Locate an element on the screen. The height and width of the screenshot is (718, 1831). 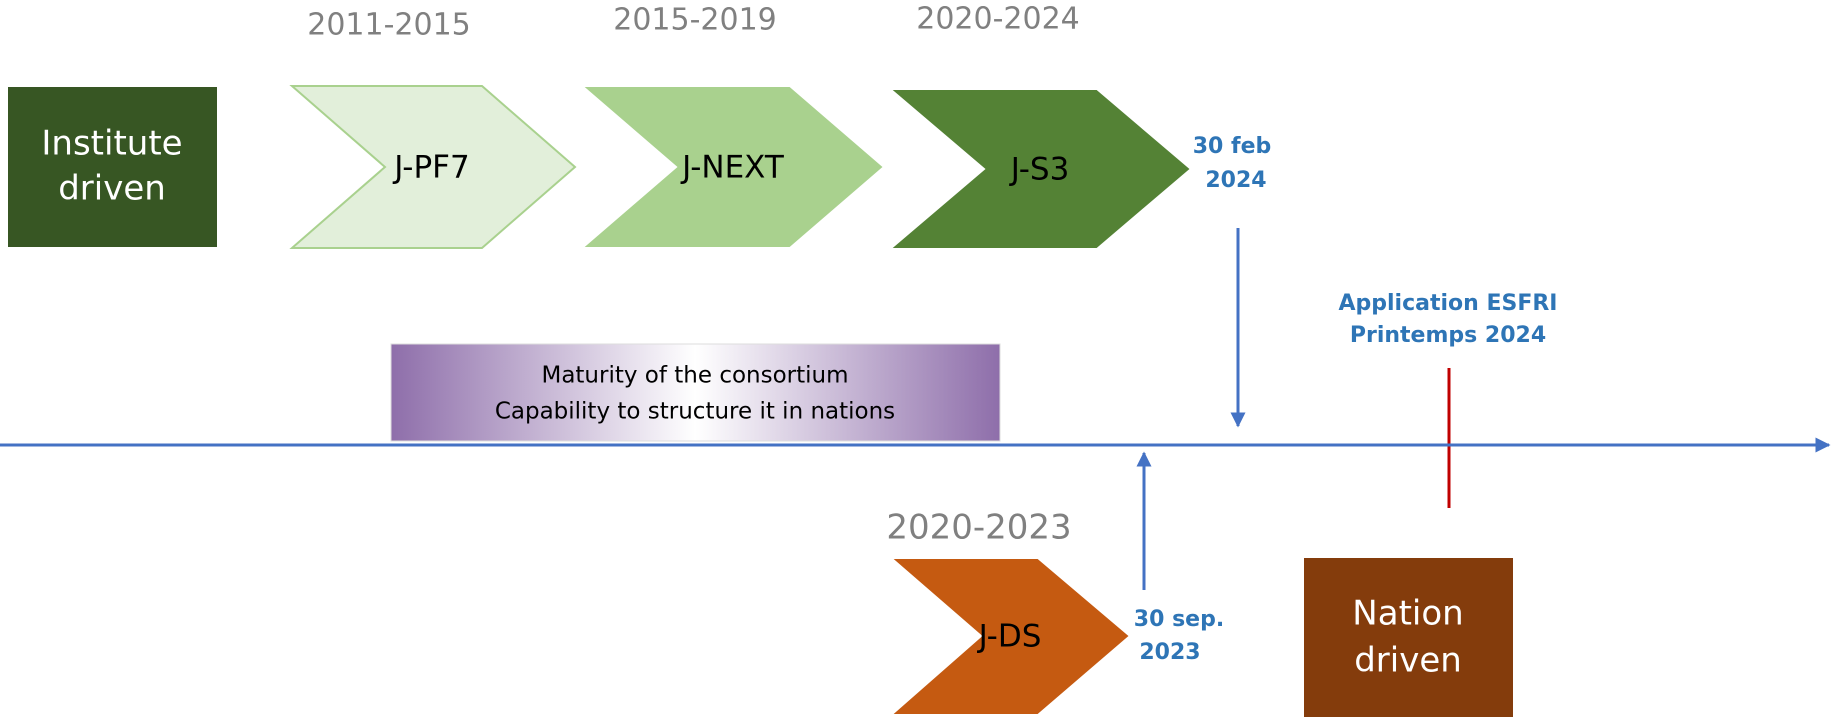
start-line: driven is located at coordinates (112, 189).